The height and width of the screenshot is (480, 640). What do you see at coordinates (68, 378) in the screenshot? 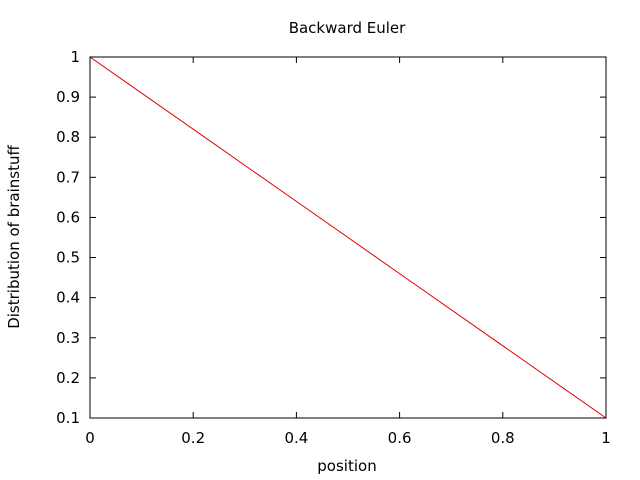
I see `y-tick-label: 0.2` at bounding box center [68, 378].